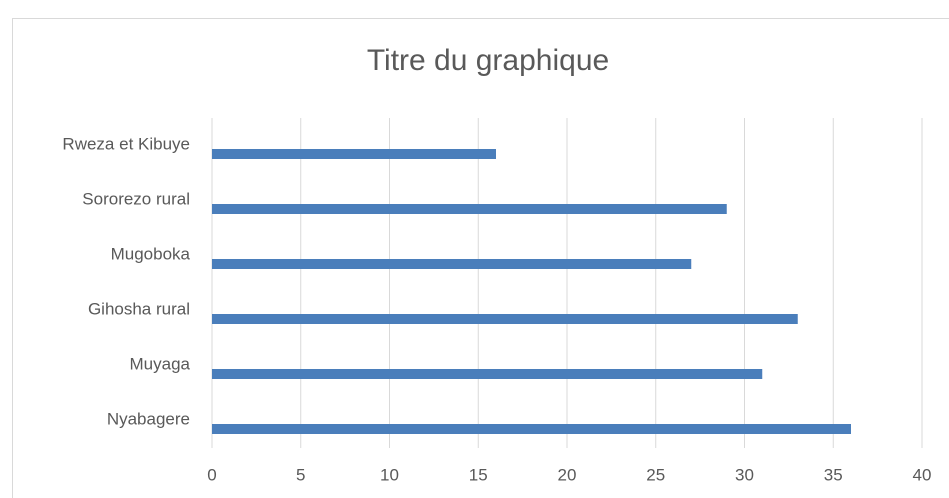  What do you see at coordinates (139, 308) in the screenshot?
I see `y-tick-label: Gihosha rural` at bounding box center [139, 308].